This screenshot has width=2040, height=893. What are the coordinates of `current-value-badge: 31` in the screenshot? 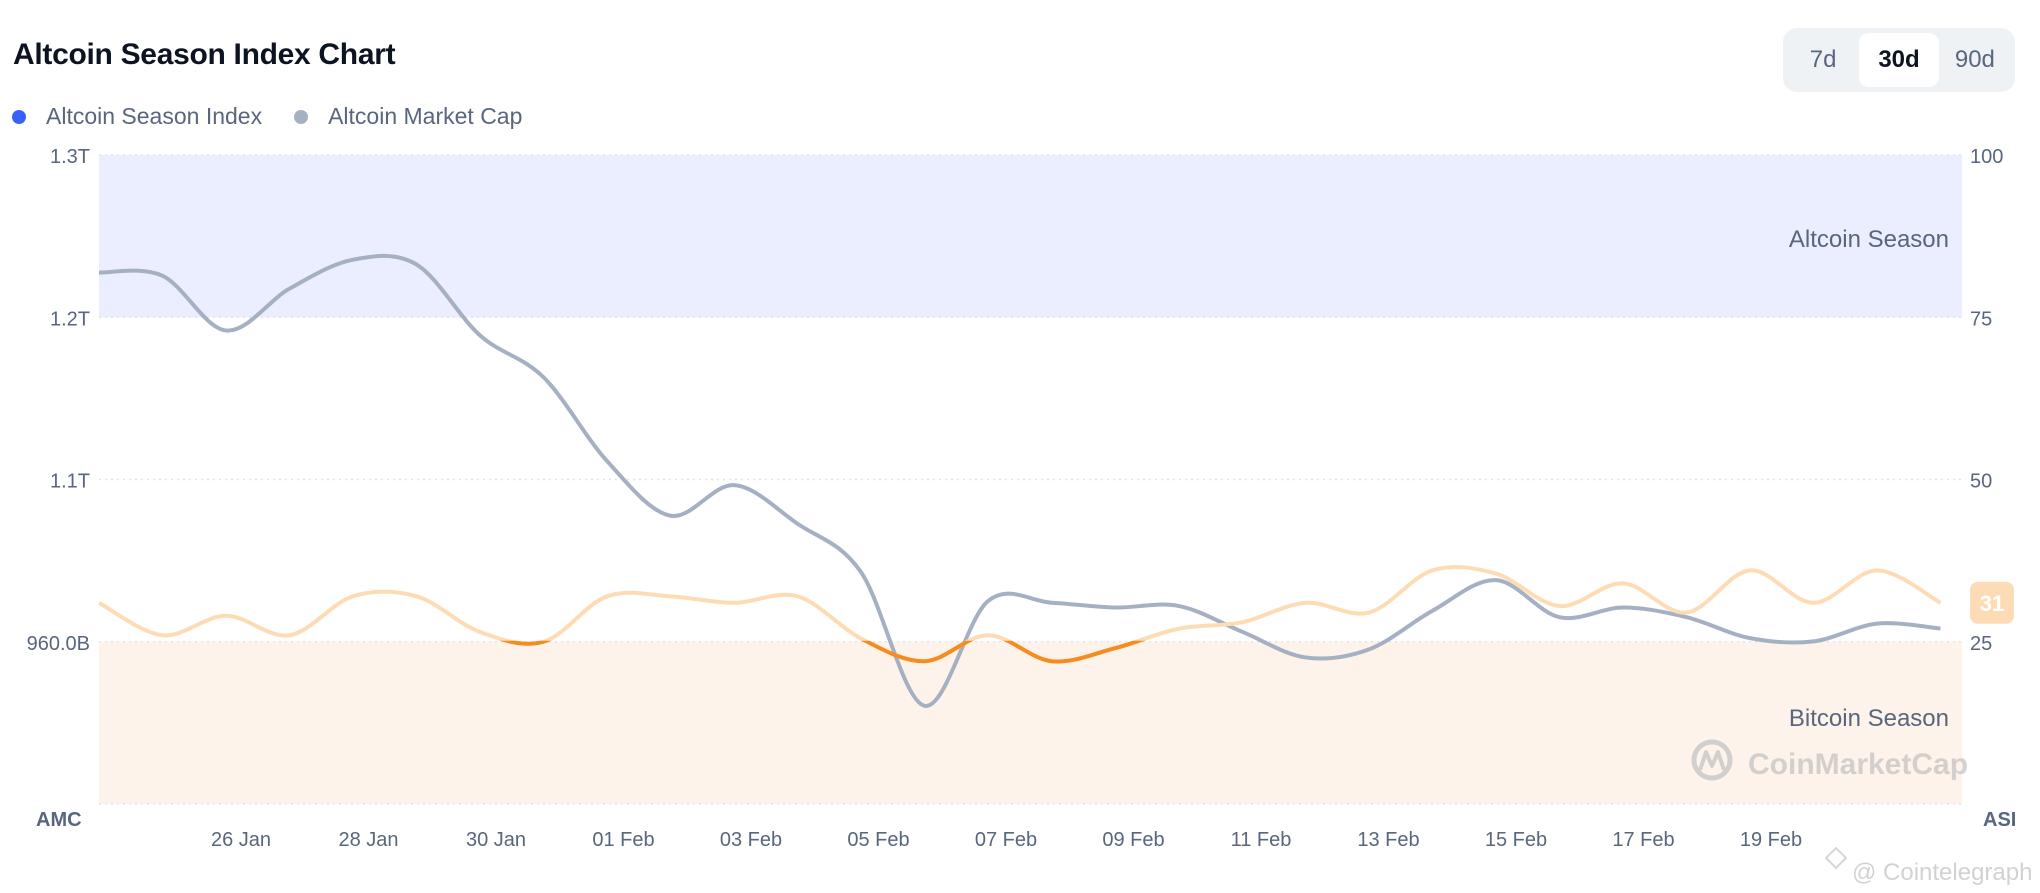 It's located at (1992, 602).